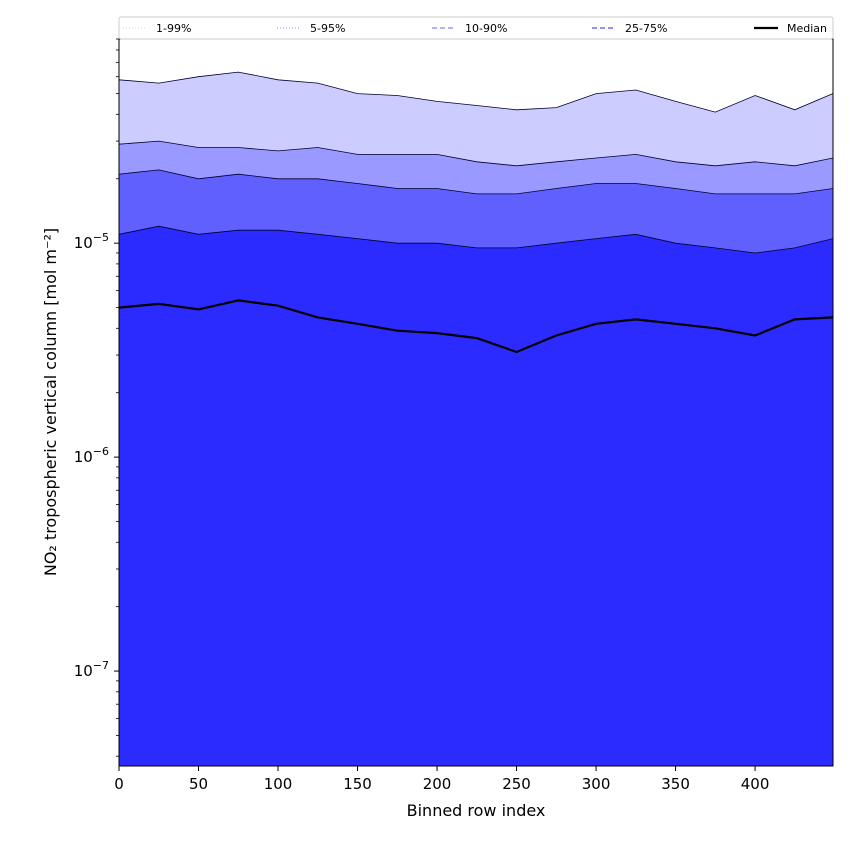 This screenshot has width=850, height=850. I want to click on x-tick-label: 100, so click(278, 784).